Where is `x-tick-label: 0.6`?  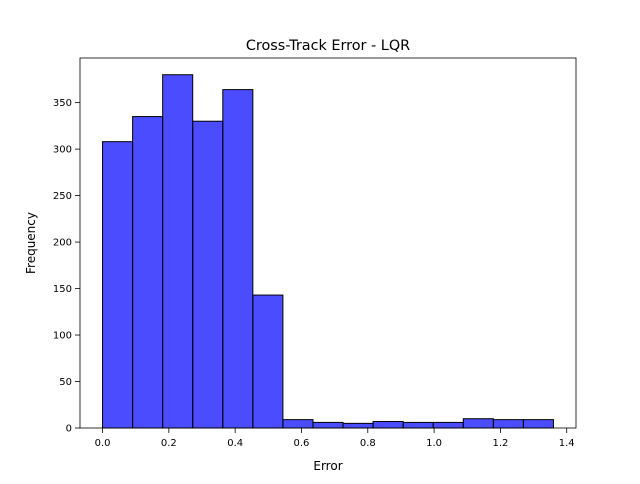 x-tick-label: 0.6 is located at coordinates (302, 443).